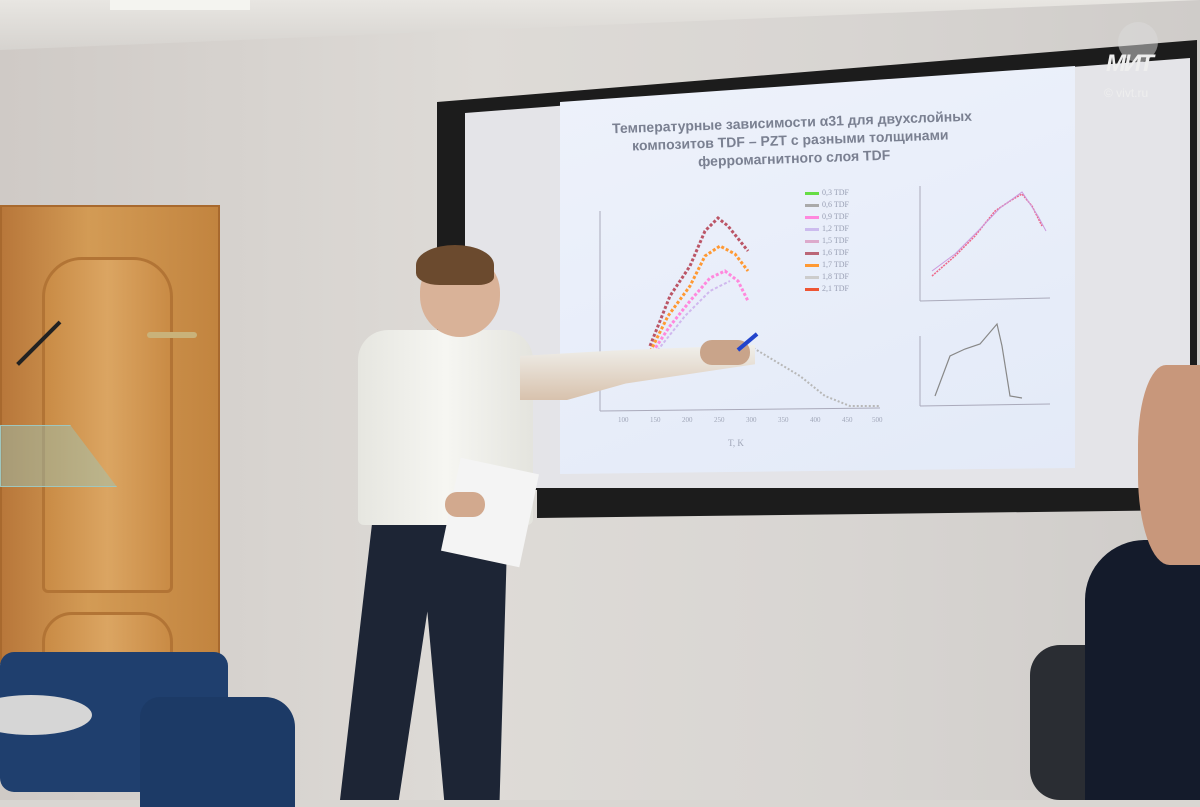  What do you see at coordinates (217, 752) in the screenshot?
I see `blue-chair` at bounding box center [217, 752].